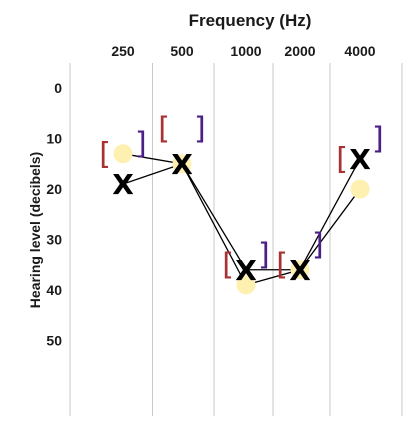 The width and height of the screenshot is (420, 421). I want to click on y-tick-label: 20, so click(54, 189).